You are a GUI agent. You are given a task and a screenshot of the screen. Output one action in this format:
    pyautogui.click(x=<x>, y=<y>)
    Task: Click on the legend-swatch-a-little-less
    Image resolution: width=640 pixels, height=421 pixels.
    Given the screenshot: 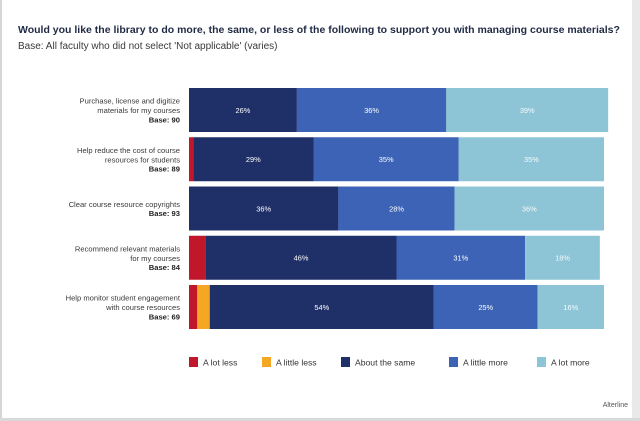 What is the action you would take?
    pyautogui.click(x=266, y=362)
    